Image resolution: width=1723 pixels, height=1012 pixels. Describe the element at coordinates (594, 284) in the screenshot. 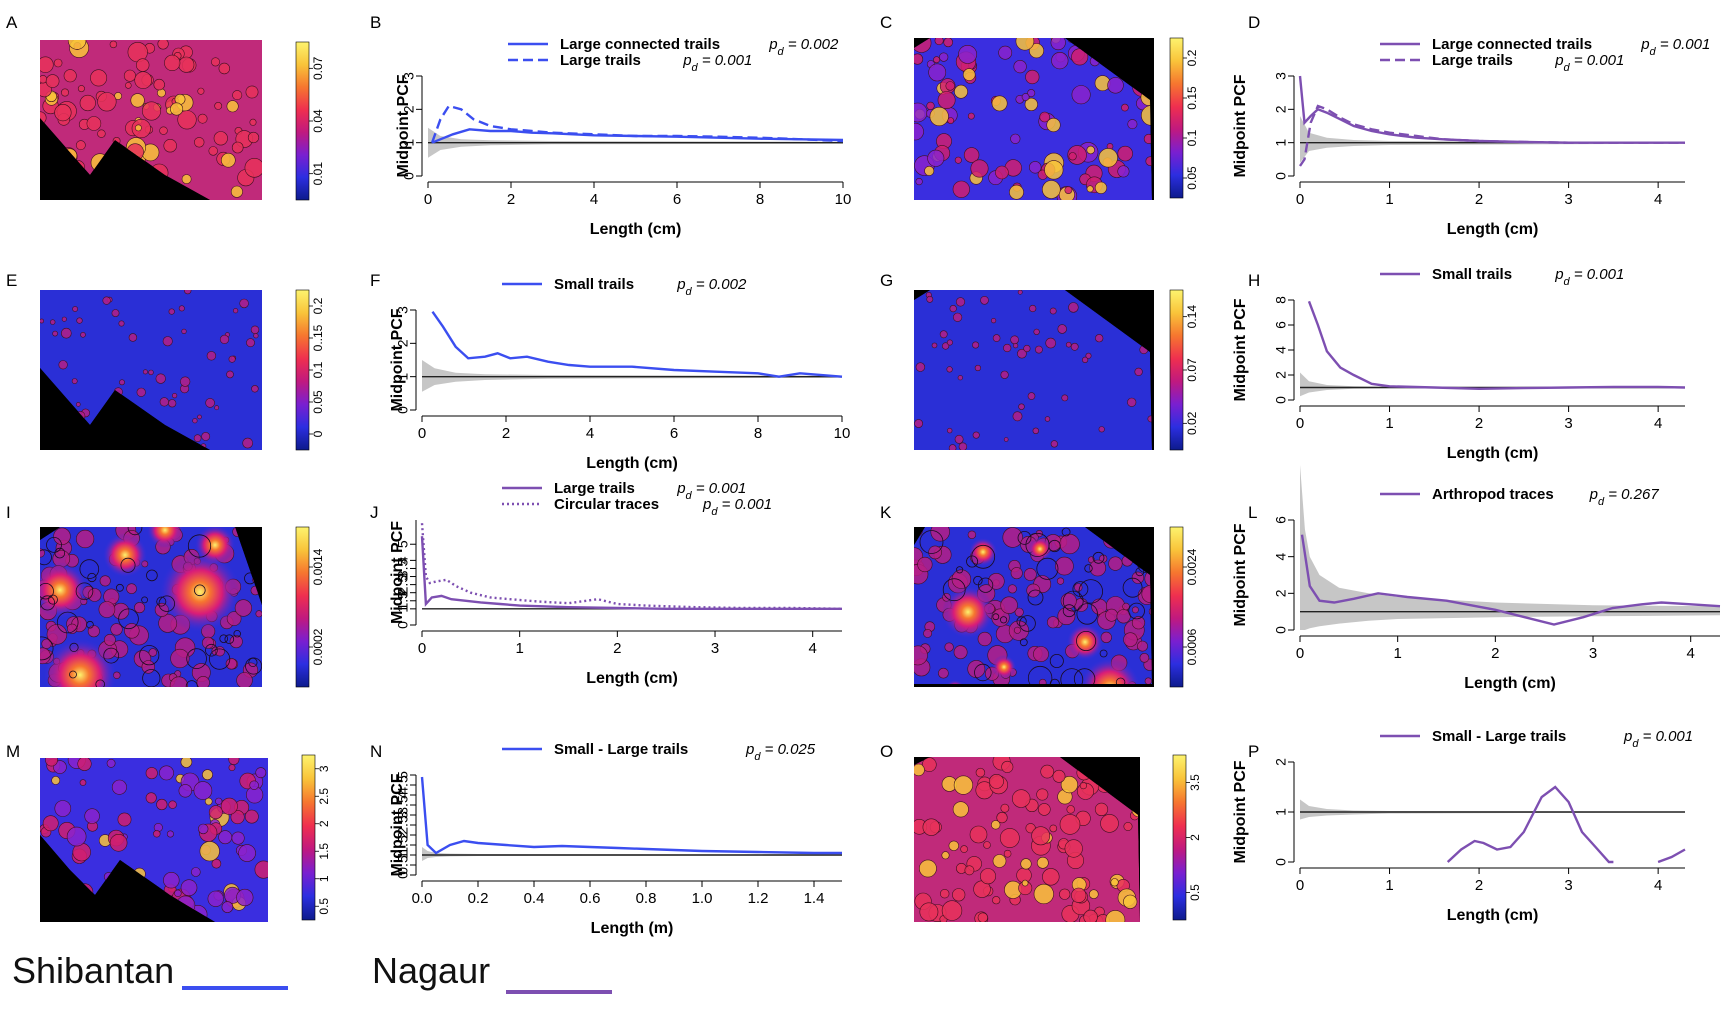

I see `legend-label: Small trails` at that location.